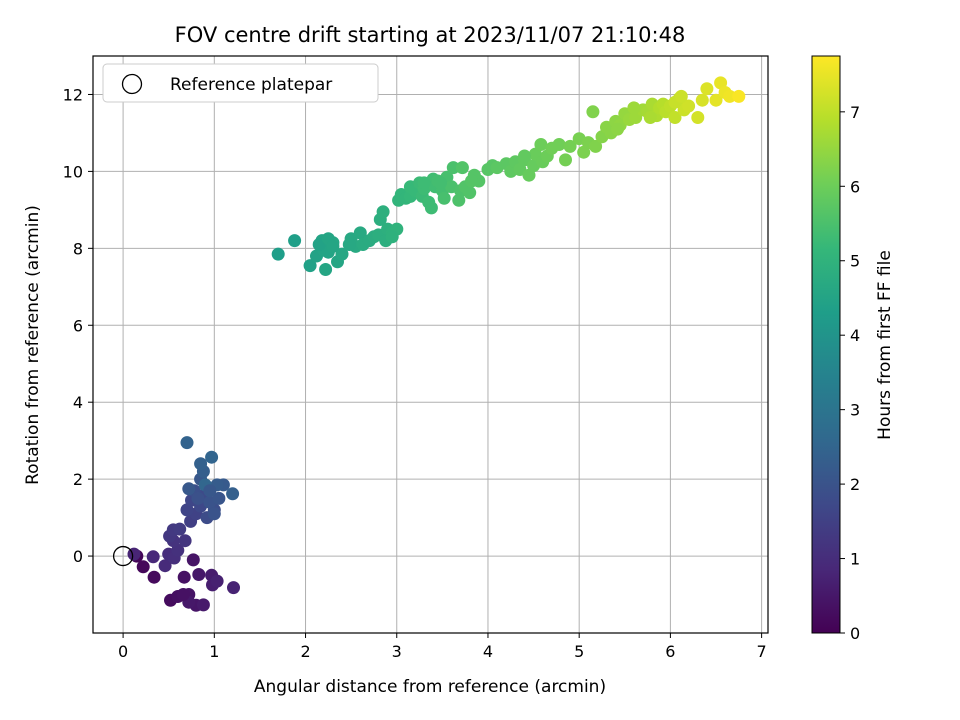  Describe the element at coordinates (214, 651) in the screenshot. I see `x-tick-label: 1` at that location.